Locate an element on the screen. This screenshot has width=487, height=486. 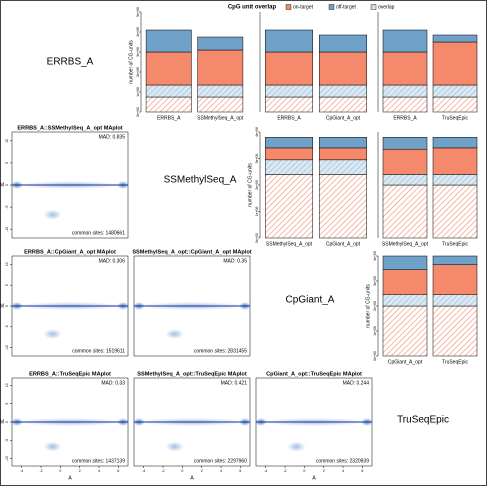
y-axis-label: number of CG-units is located at coordinates (368, 306).